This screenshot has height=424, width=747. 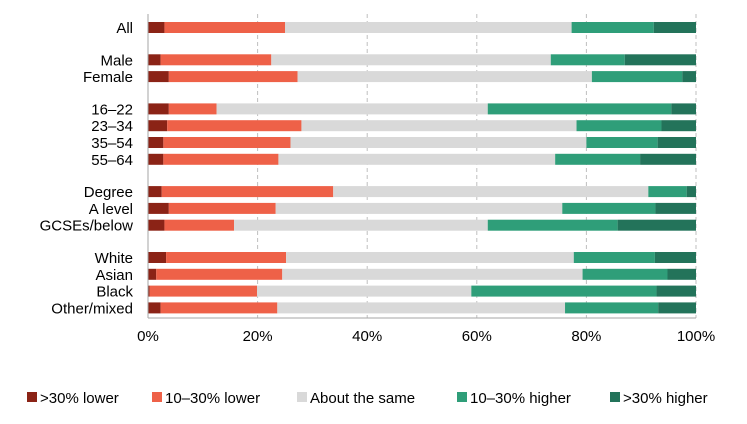 I want to click on category-label: GCSEs/below, so click(x=87, y=226).